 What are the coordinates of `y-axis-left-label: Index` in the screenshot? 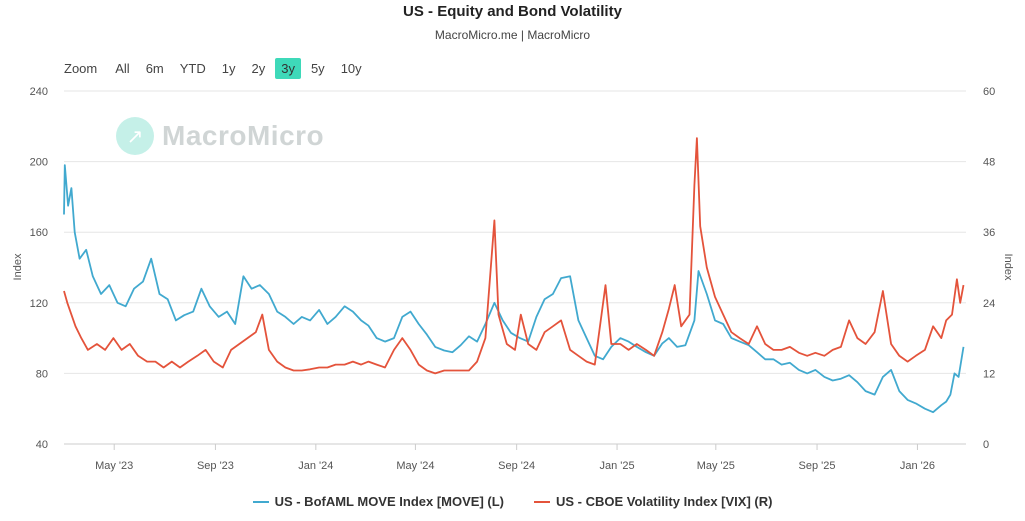 It's located at (18, 266).